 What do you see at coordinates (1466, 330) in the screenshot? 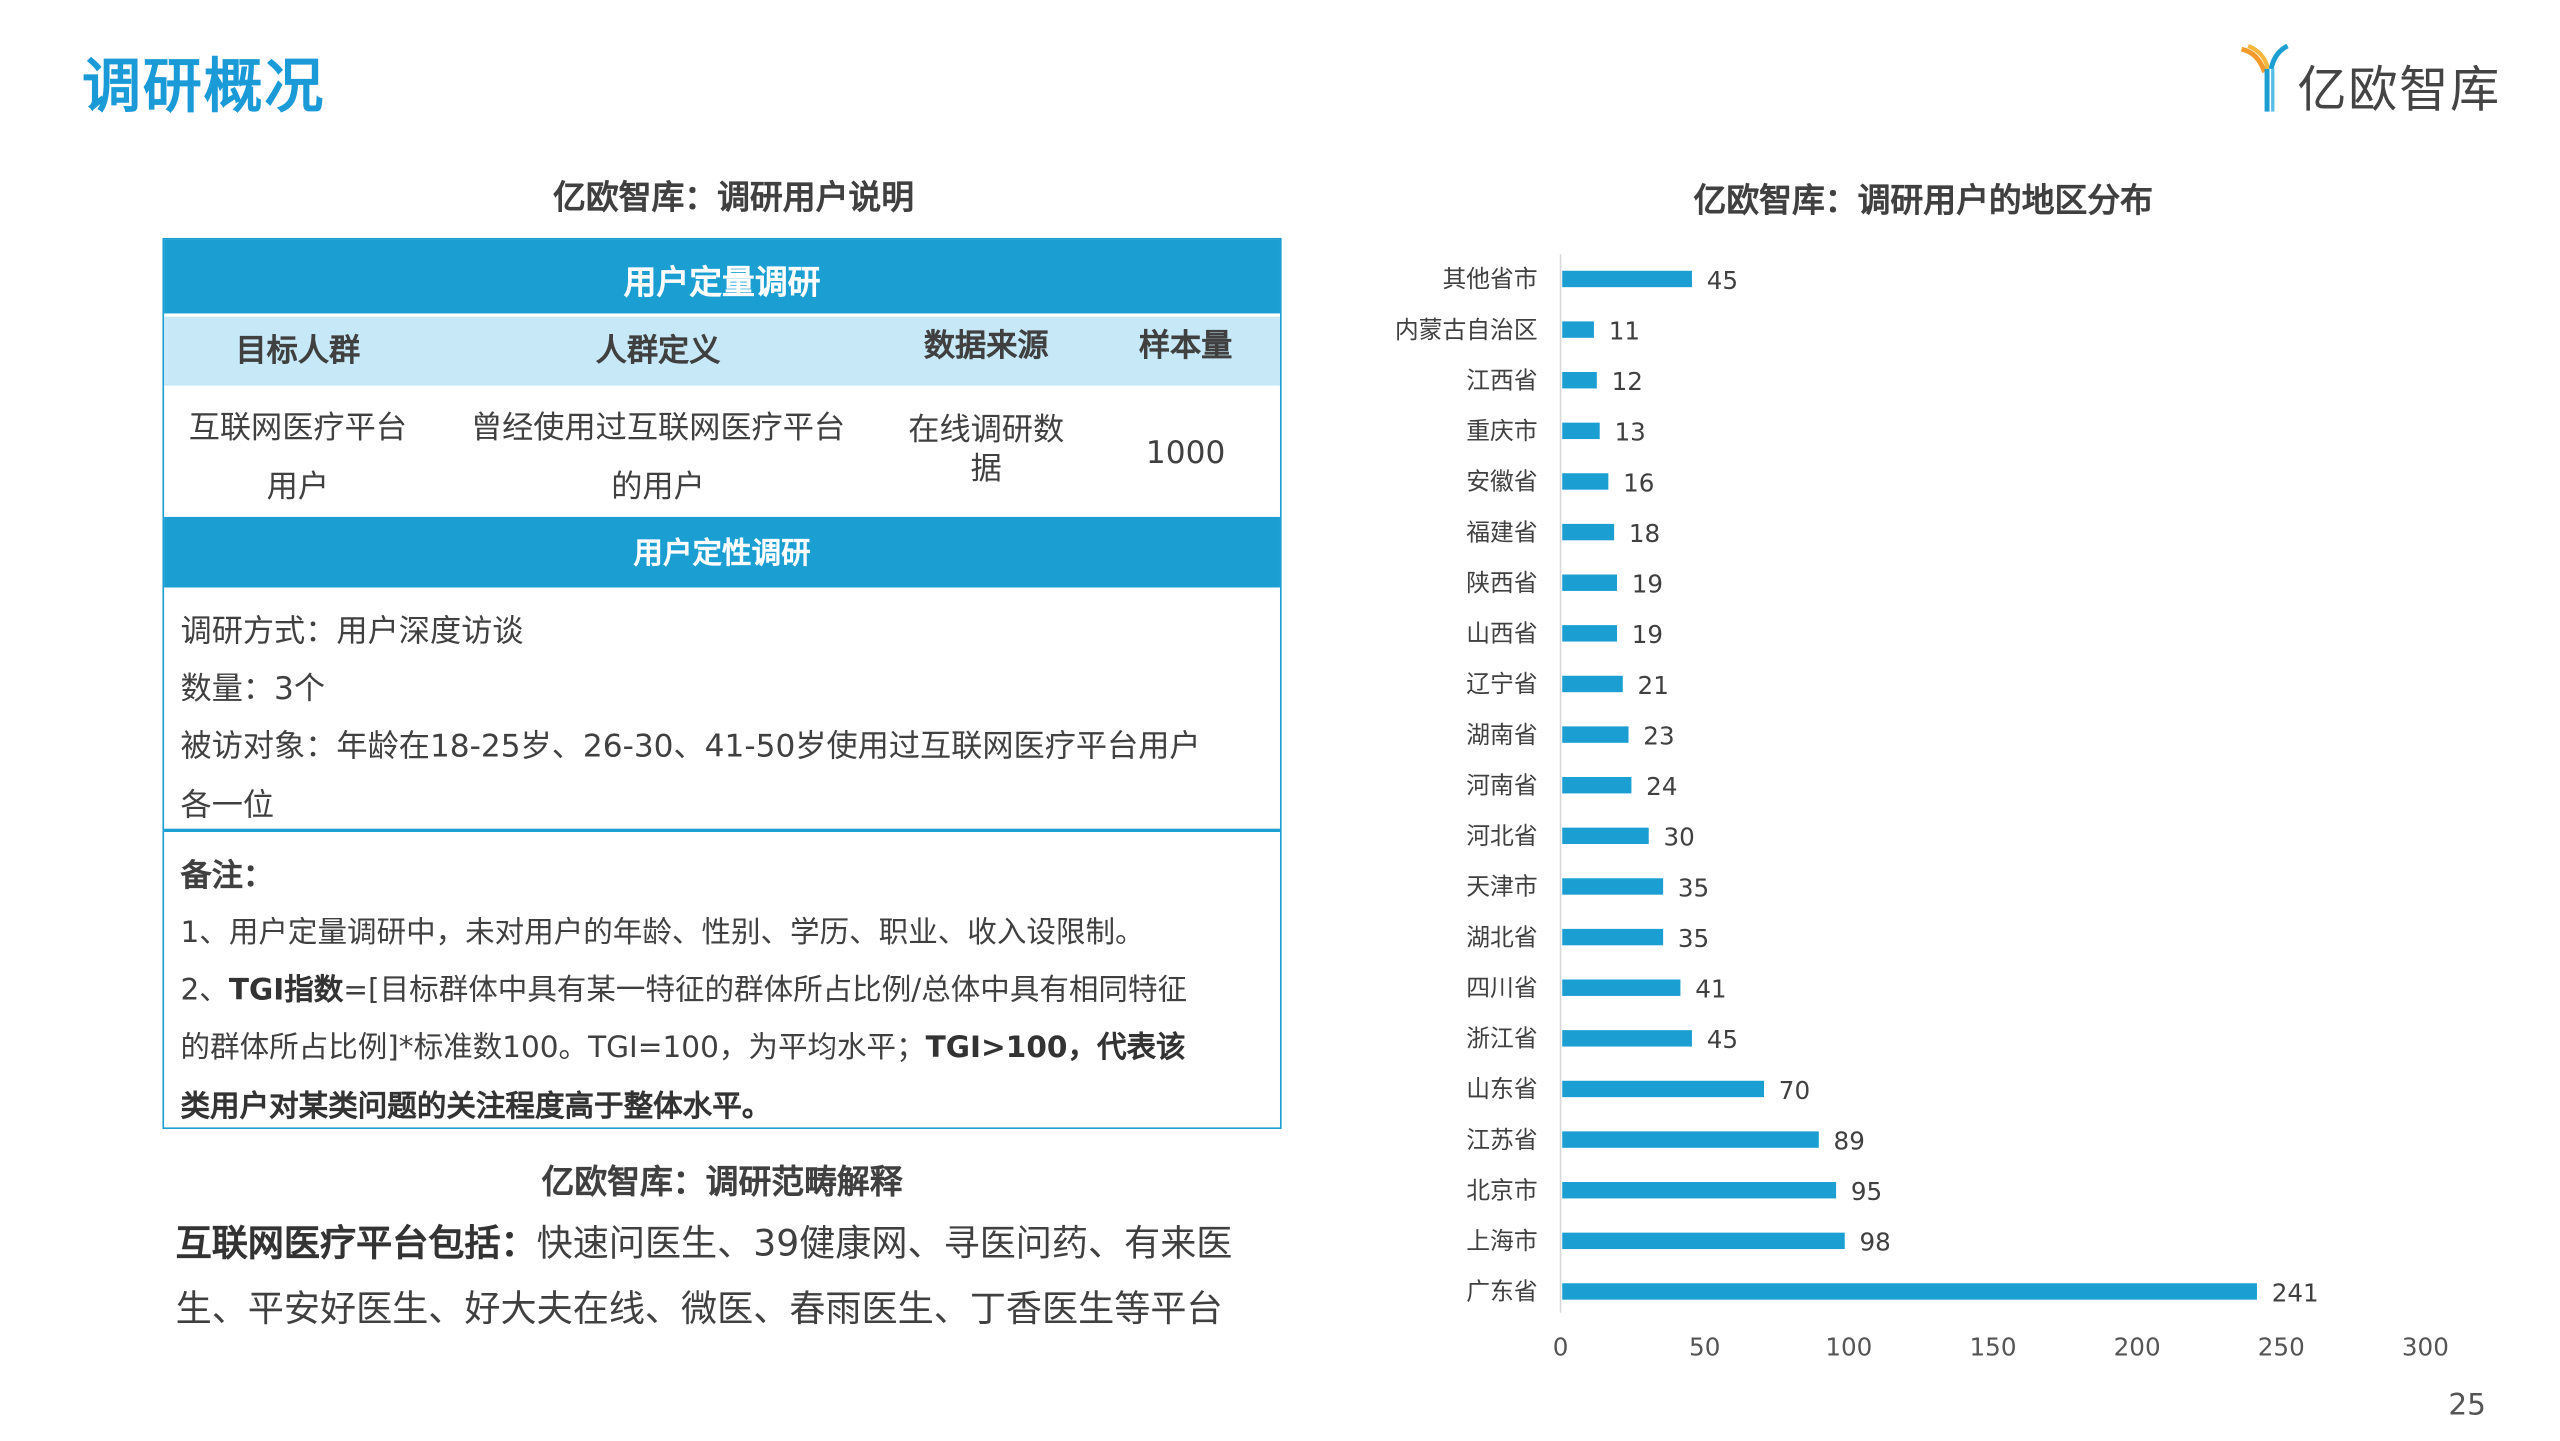
I see `category-label: 内蒙古自治区` at bounding box center [1466, 330].